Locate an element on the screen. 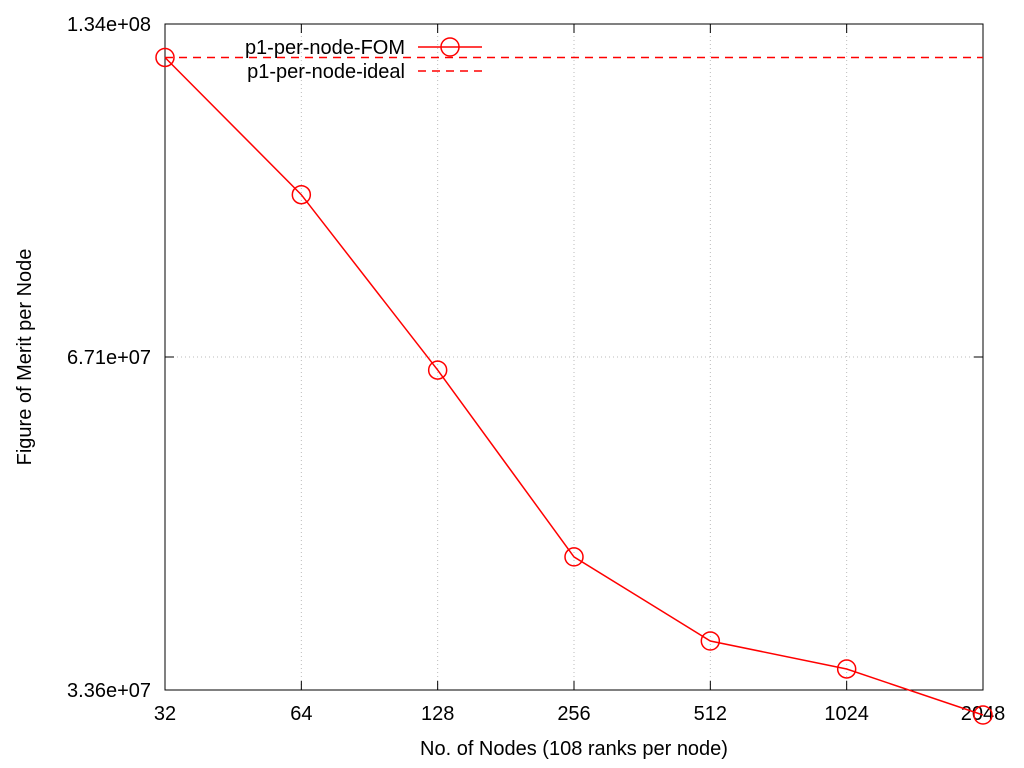  y-tick-label: 6.71e+07 is located at coordinates (109, 358).